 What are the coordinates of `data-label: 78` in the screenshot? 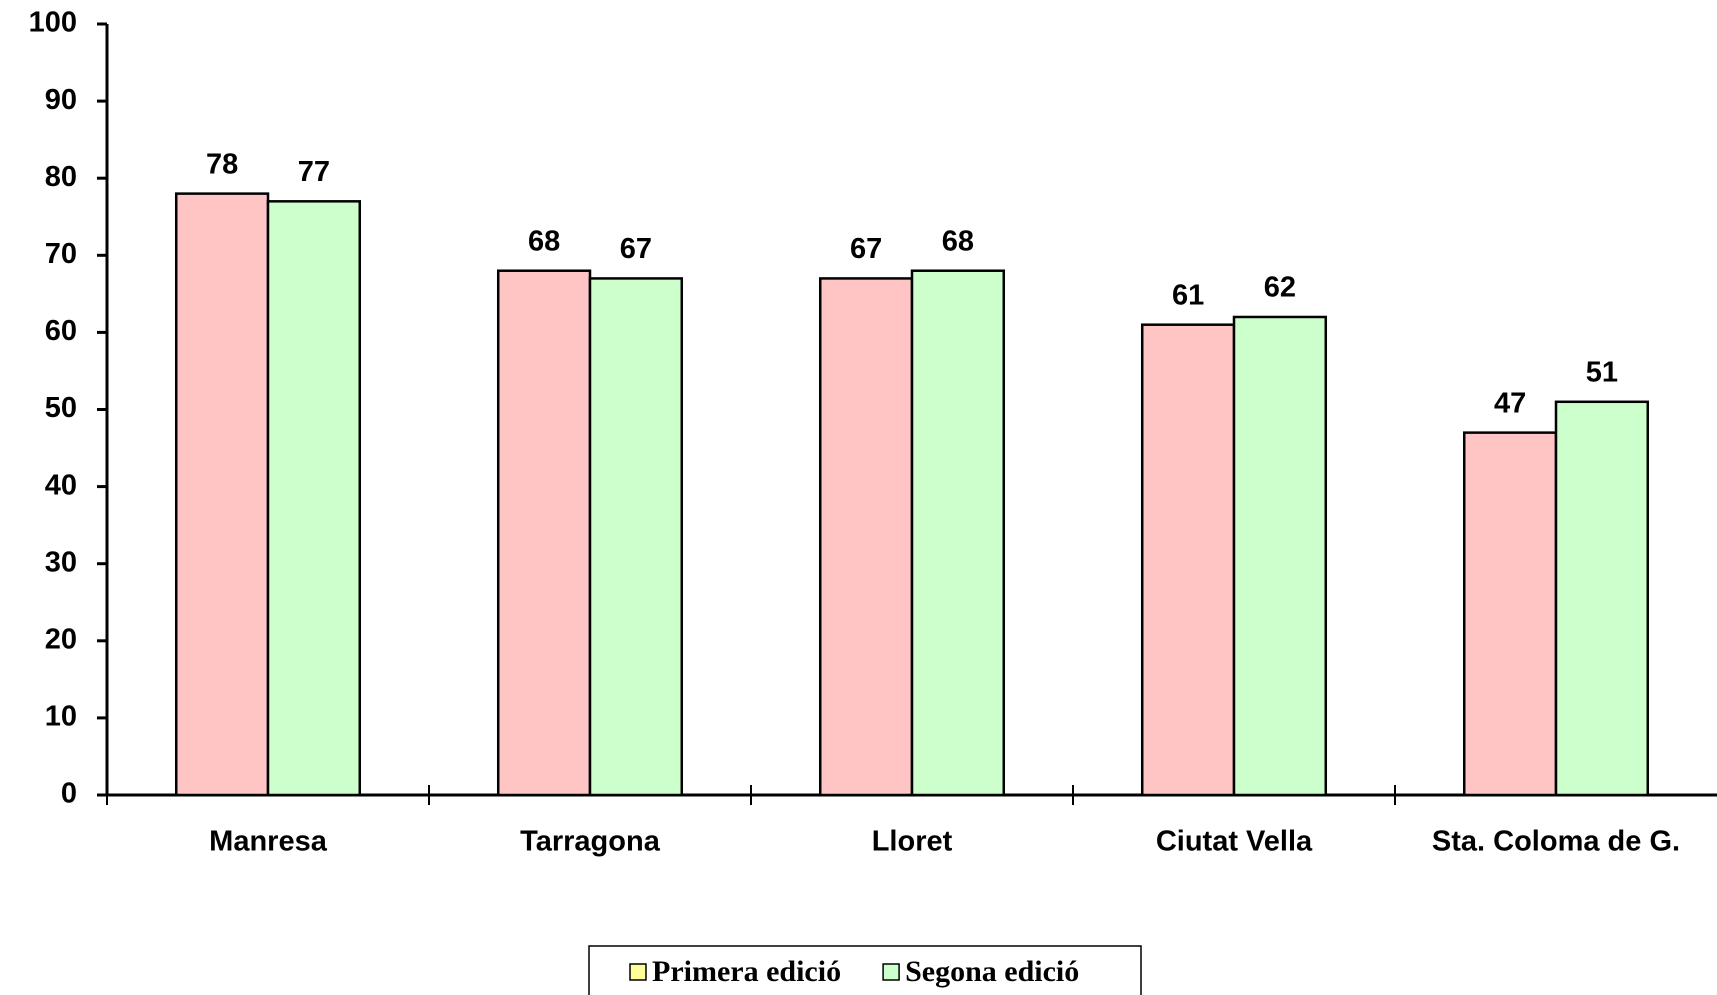 It's located at (222, 164).